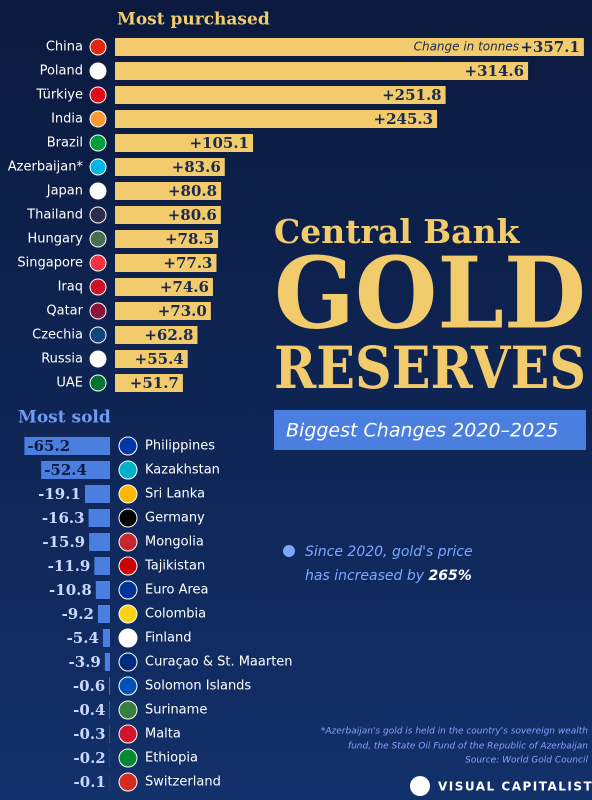 This screenshot has width=592, height=800. Describe the element at coordinates (422, 431) in the screenshot. I see `subtitle: Biggest Changes 2020–2025` at that location.